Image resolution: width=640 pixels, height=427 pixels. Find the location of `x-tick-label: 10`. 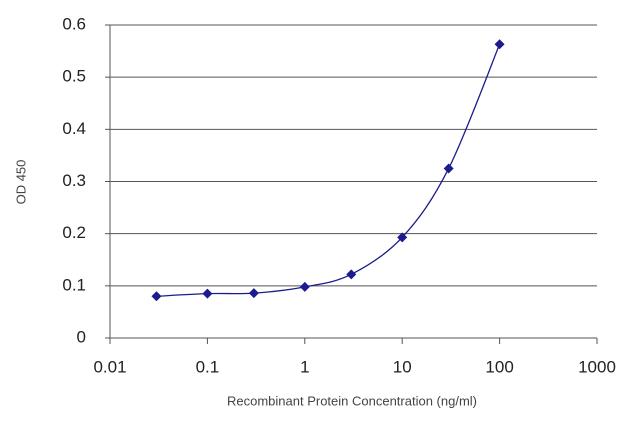

x-tick-label: 10 is located at coordinates (402, 366).